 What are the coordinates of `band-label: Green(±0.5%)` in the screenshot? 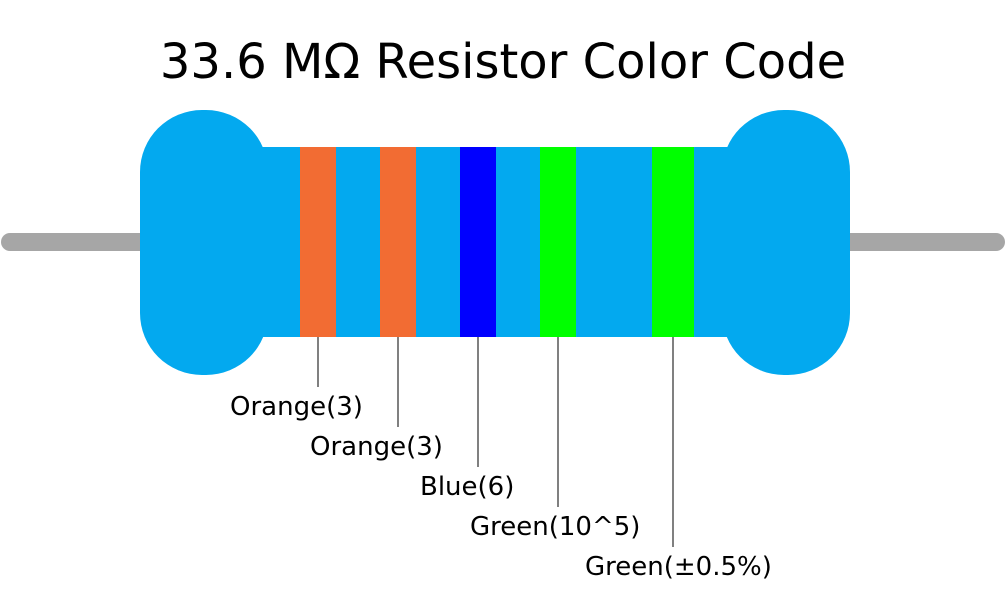 It's located at (678, 567).